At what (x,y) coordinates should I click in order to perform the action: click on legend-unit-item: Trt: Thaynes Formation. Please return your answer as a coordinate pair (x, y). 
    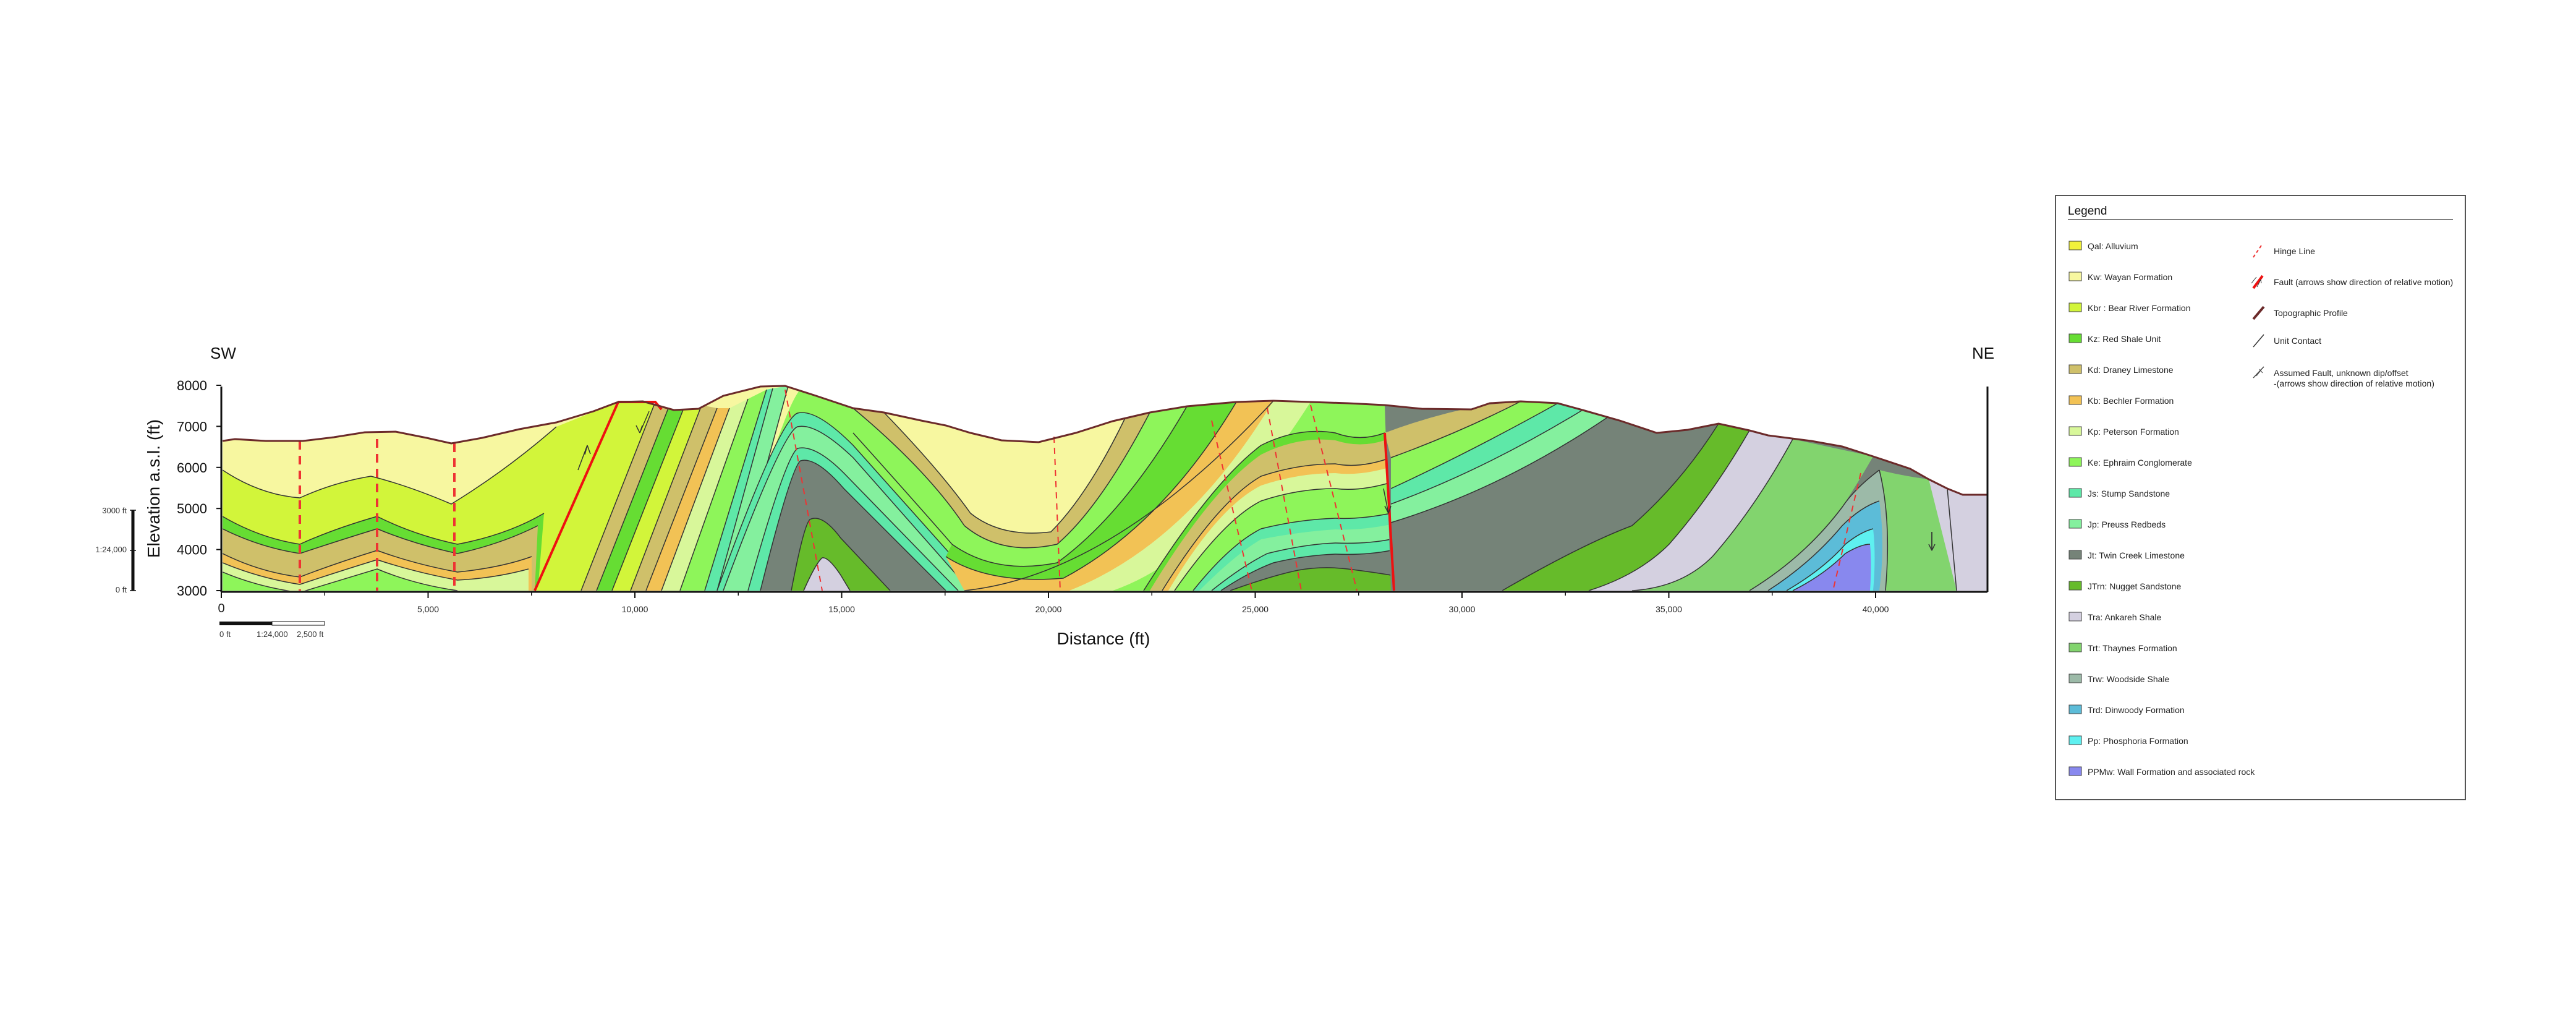
    Looking at the image, I should click on (2122, 648).